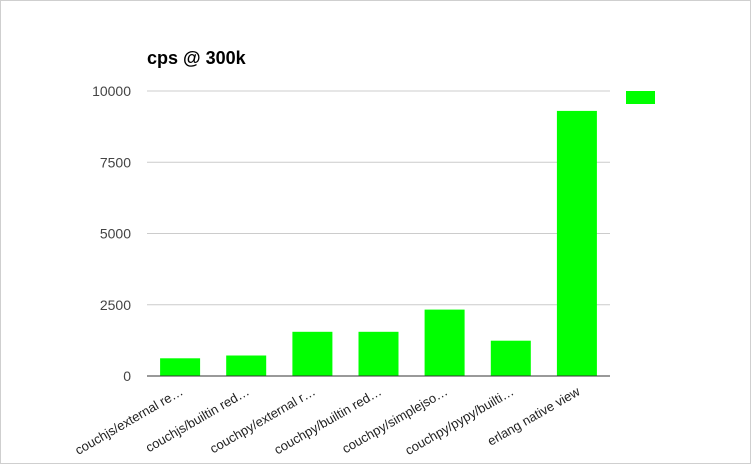  I want to click on y-tick-label: 7500, so click(115, 162).